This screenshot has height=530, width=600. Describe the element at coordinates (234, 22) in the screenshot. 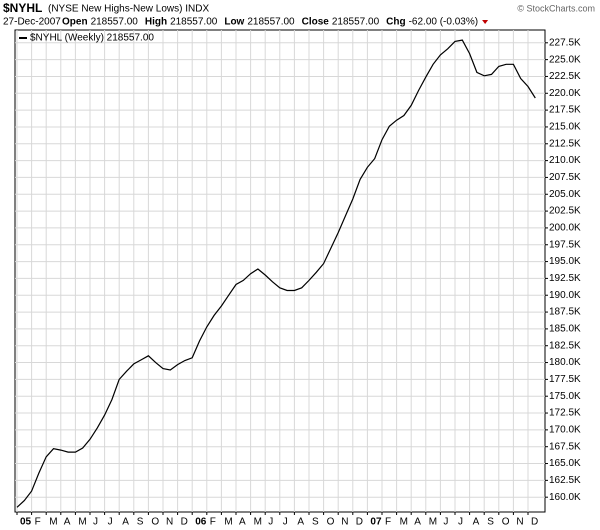

I see `stat-label: Low` at that location.